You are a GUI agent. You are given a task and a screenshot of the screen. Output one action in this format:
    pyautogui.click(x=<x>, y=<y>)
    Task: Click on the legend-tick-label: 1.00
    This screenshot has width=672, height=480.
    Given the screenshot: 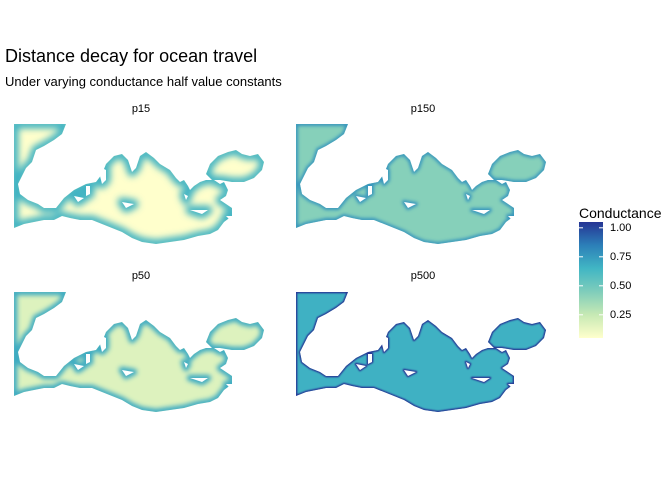 What is the action you would take?
    pyautogui.click(x=621, y=227)
    